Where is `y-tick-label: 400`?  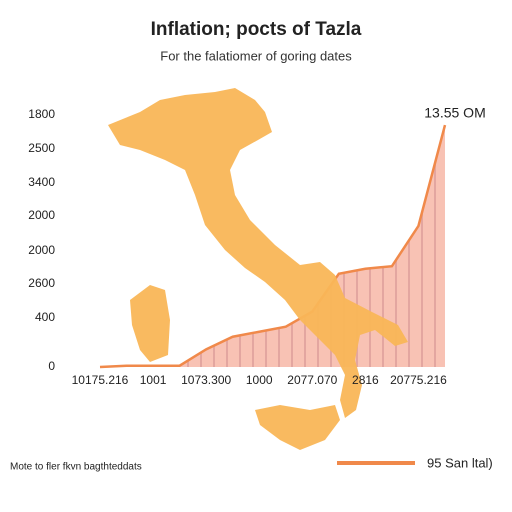 y-tick-label: 400 is located at coordinates (45, 317).